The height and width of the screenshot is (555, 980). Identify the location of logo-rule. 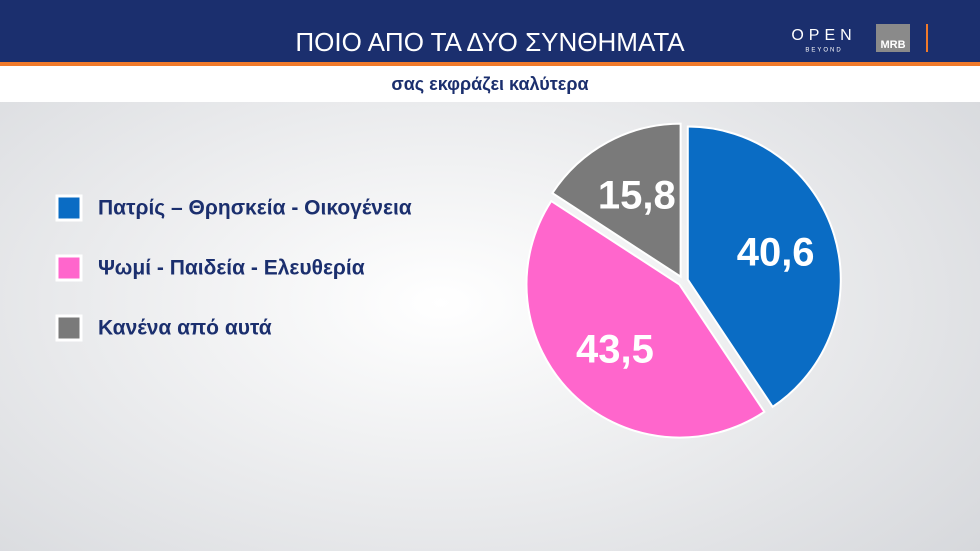
(927, 38).